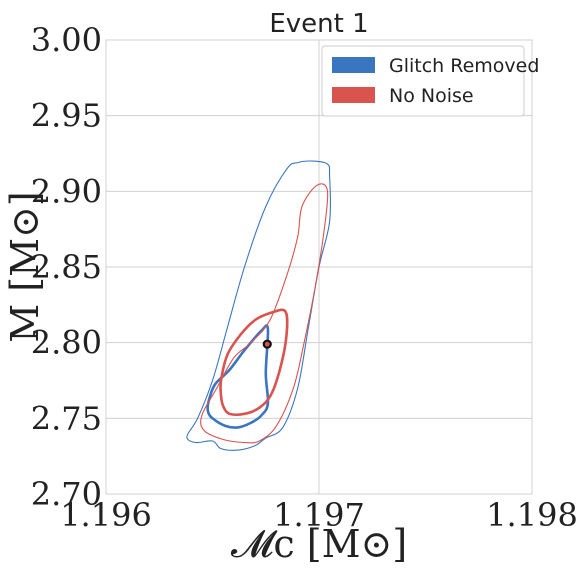 The image size is (576, 576). Describe the element at coordinates (353, 95) in the screenshot. I see `legend-swatch-no-noise` at that location.